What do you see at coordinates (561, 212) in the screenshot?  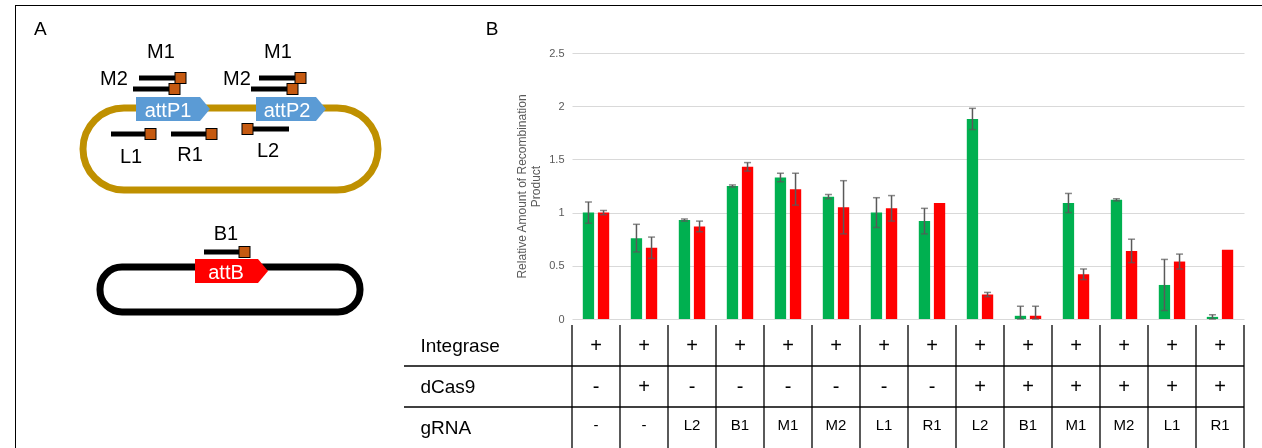 I see `y-tick-label: 1` at bounding box center [561, 212].